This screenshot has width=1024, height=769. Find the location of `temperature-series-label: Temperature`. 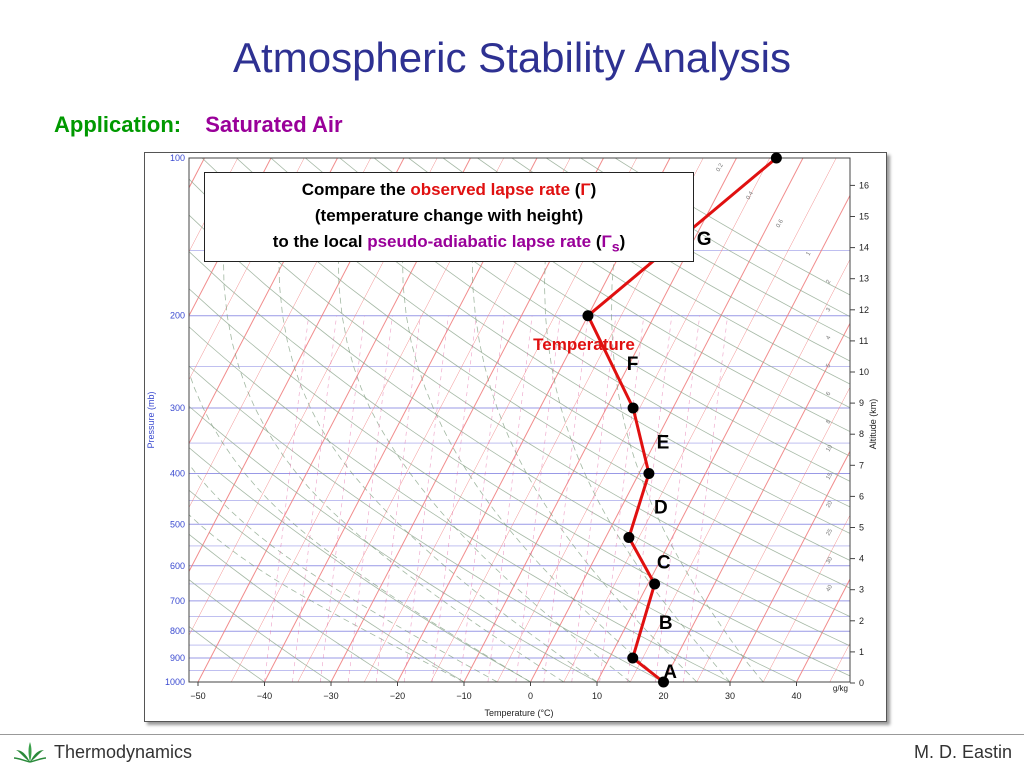

temperature-series-label: Temperature is located at coordinates (584, 344).